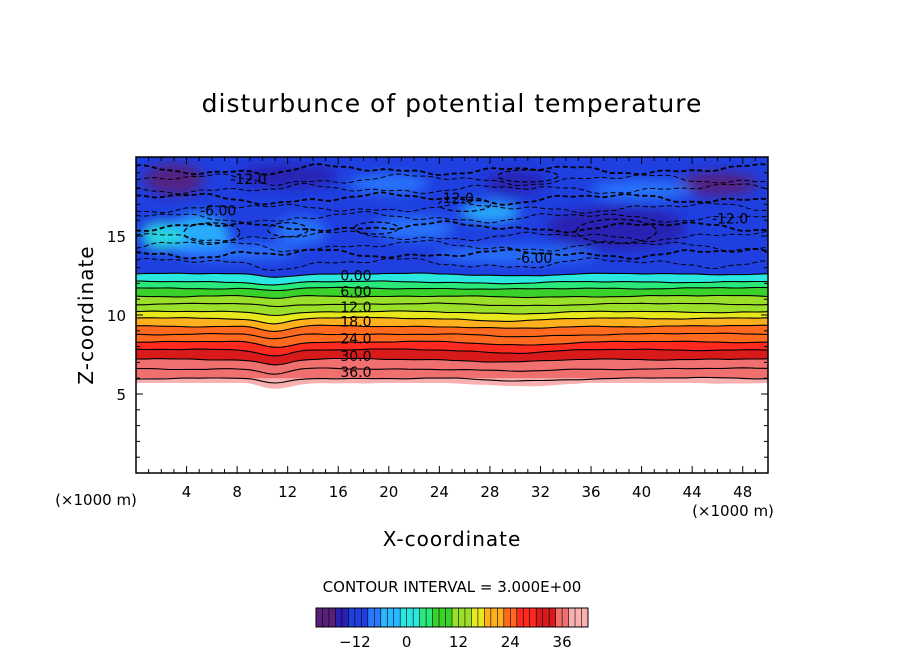  What do you see at coordinates (355, 322) in the screenshot?
I see `contour-label: 18.0` at bounding box center [355, 322].